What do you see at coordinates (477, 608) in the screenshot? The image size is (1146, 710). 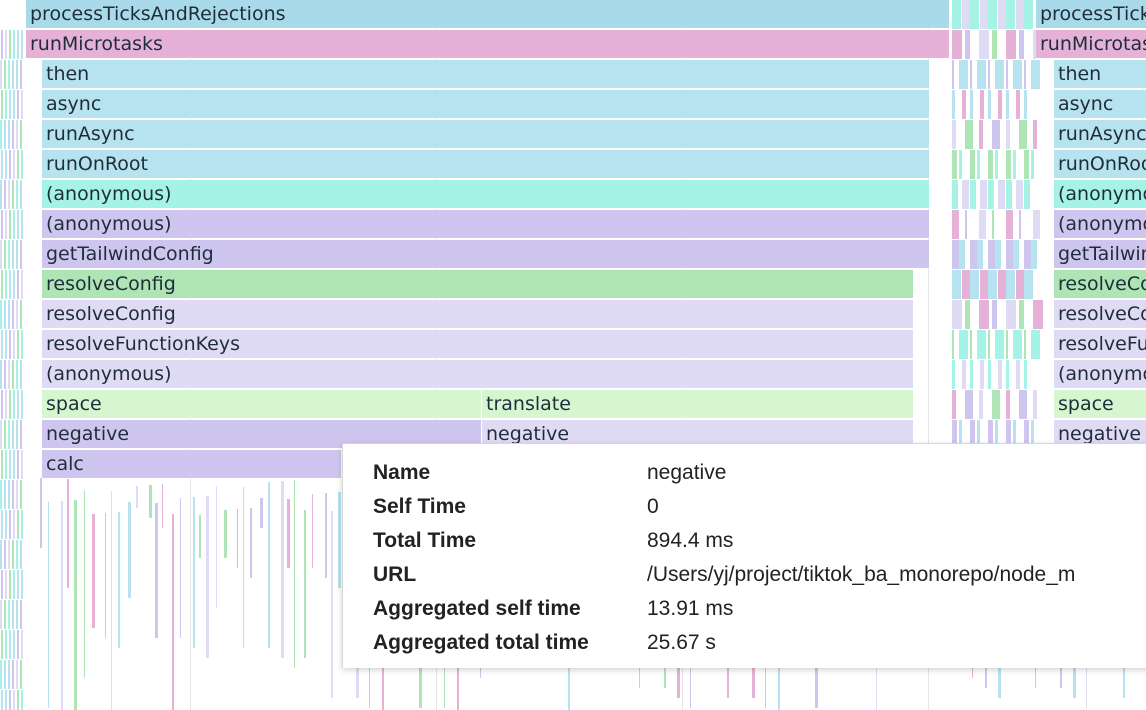 I see `tooltip-key: Aggregated self time` at bounding box center [477, 608].